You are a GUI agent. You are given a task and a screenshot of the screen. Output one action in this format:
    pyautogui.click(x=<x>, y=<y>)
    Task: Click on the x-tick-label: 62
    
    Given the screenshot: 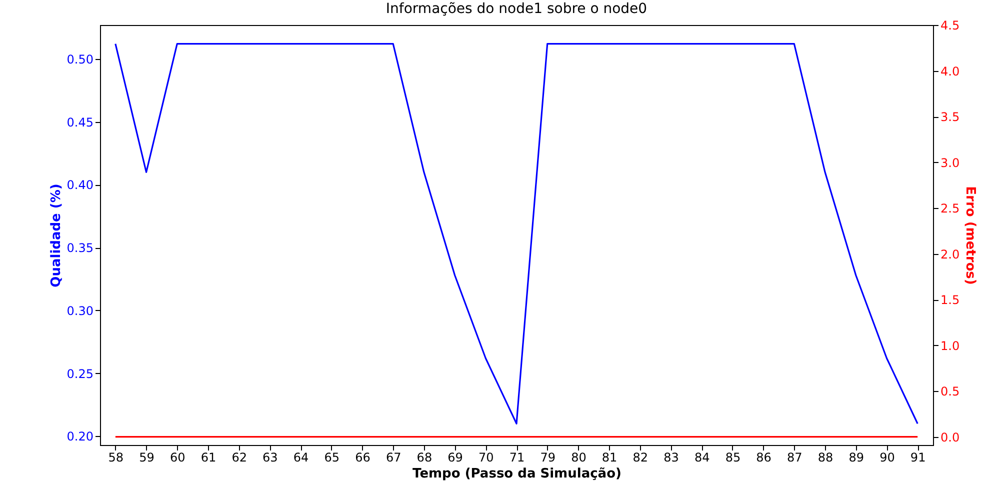 What is the action you would take?
    pyautogui.click(x=239, y=457)
    